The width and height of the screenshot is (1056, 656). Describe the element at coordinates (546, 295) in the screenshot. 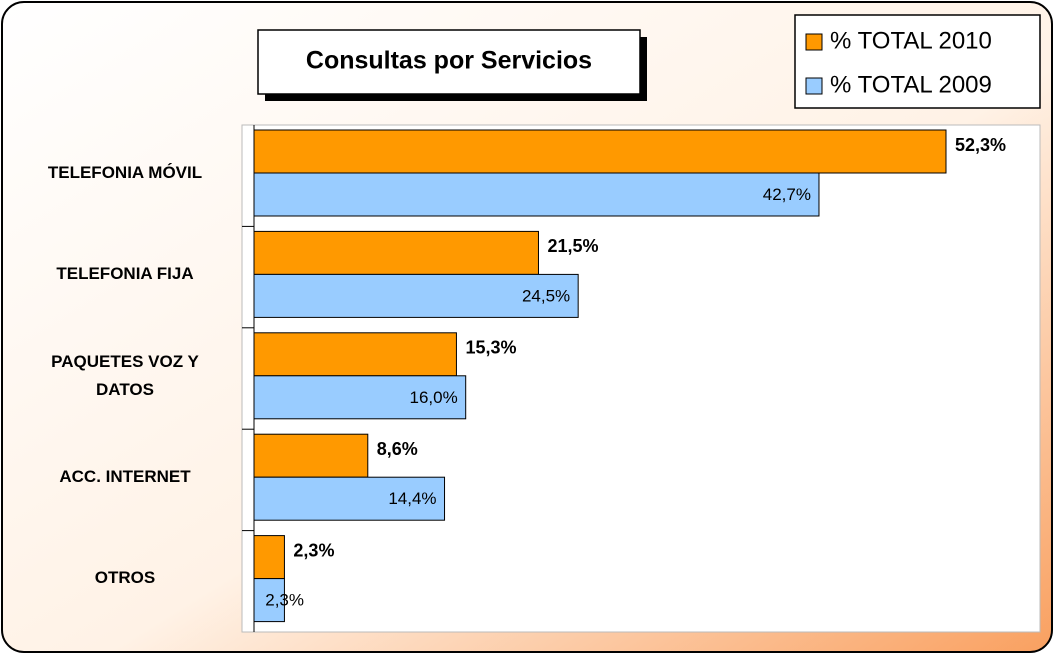

I see `value-label: 24,5%` at that location.